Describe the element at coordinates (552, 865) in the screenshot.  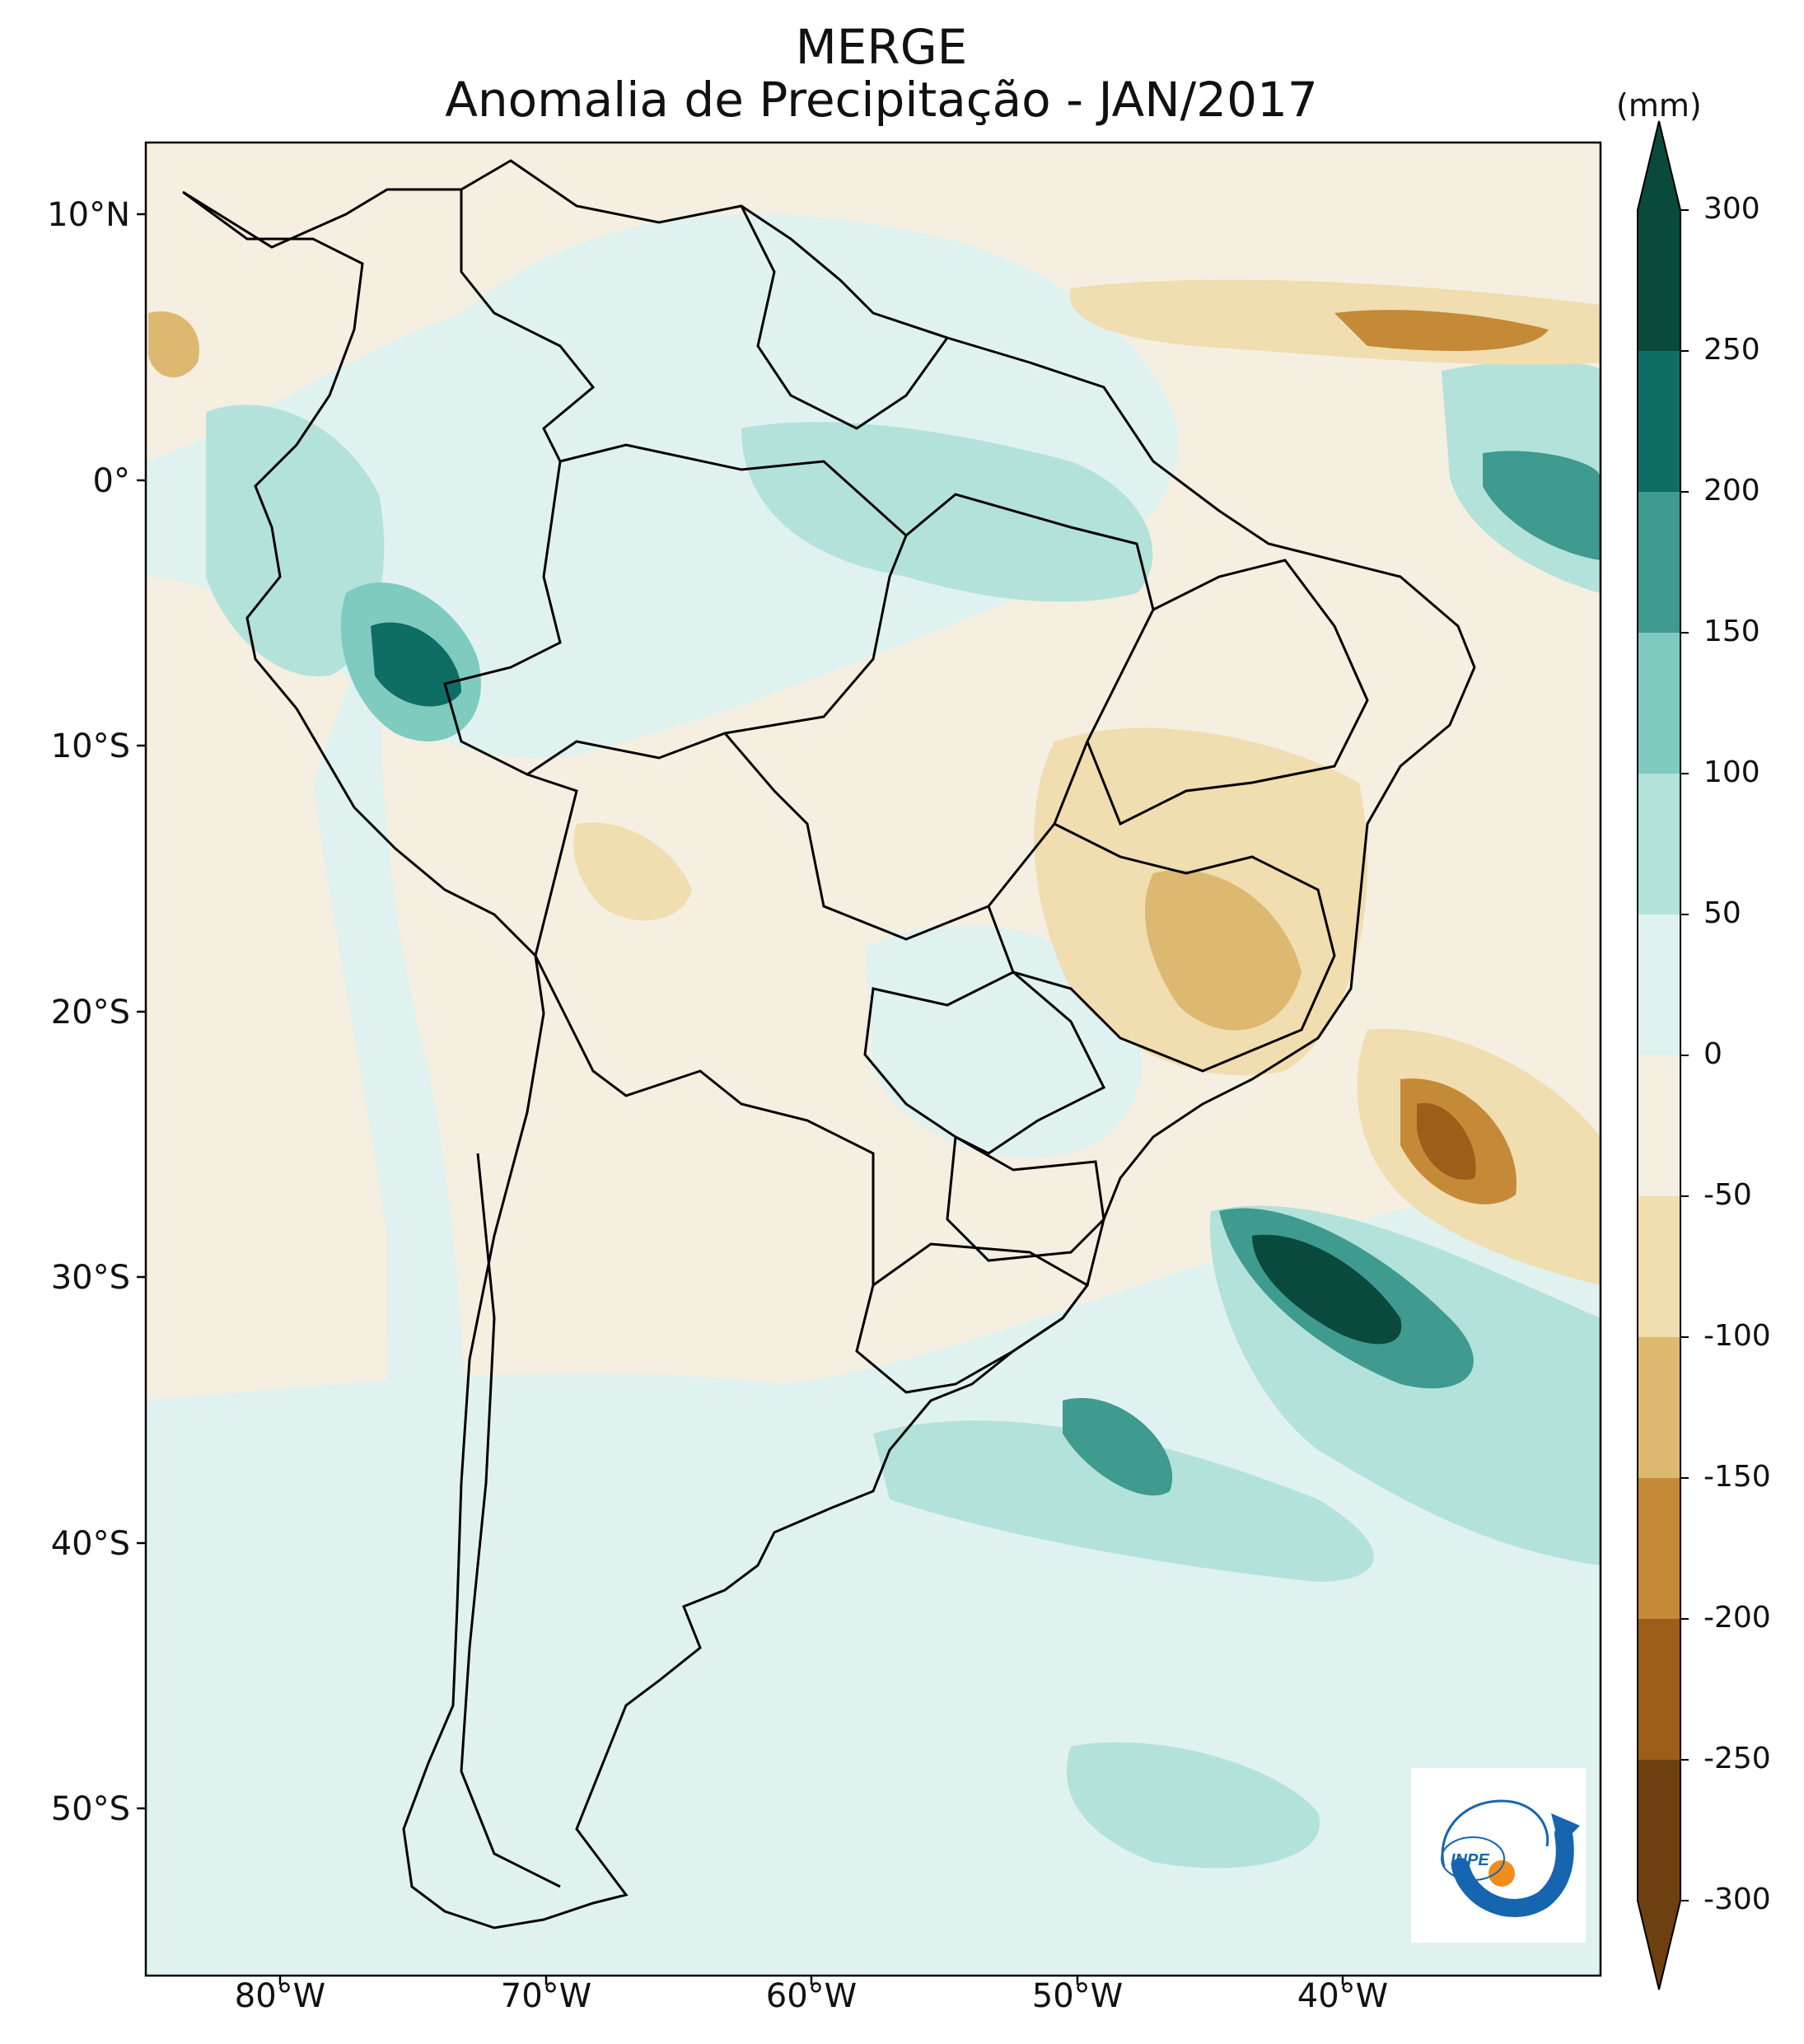
I see `bolivia-chile-border` at that location.